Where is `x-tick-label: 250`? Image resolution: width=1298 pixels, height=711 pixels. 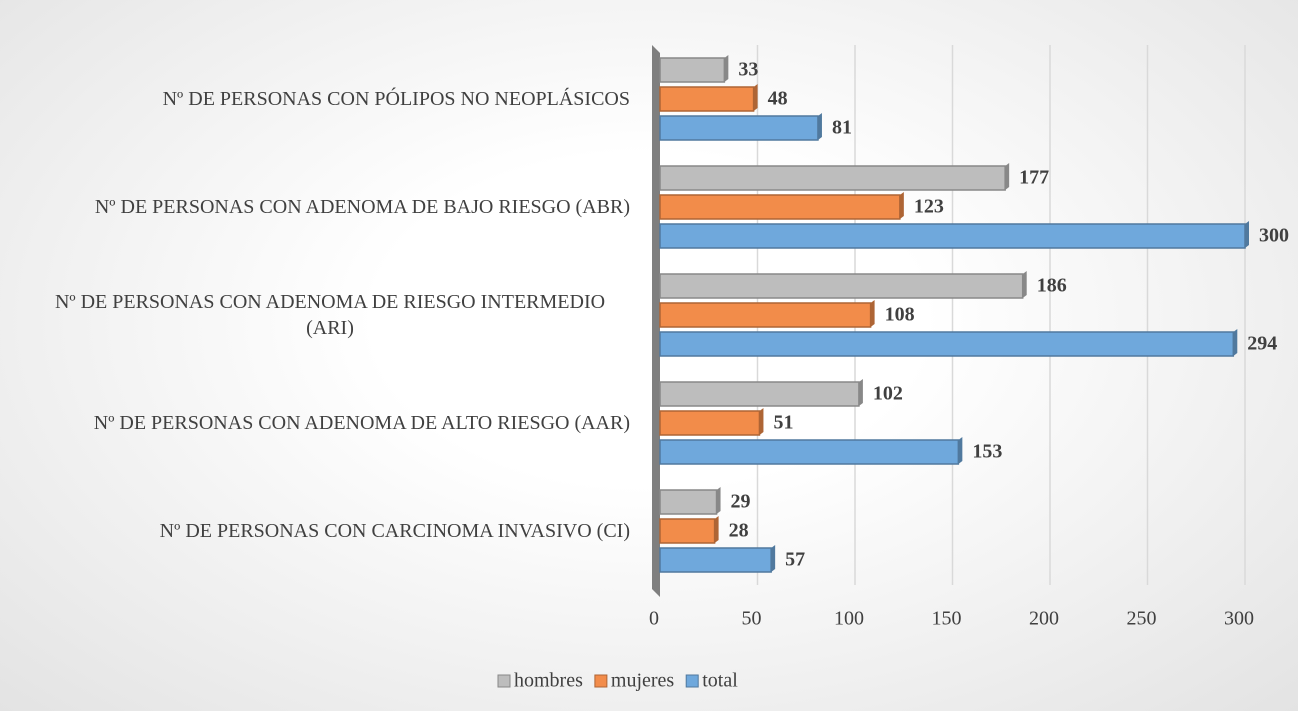 x-tick-label: 250 is located at coordinates (1142, 619).